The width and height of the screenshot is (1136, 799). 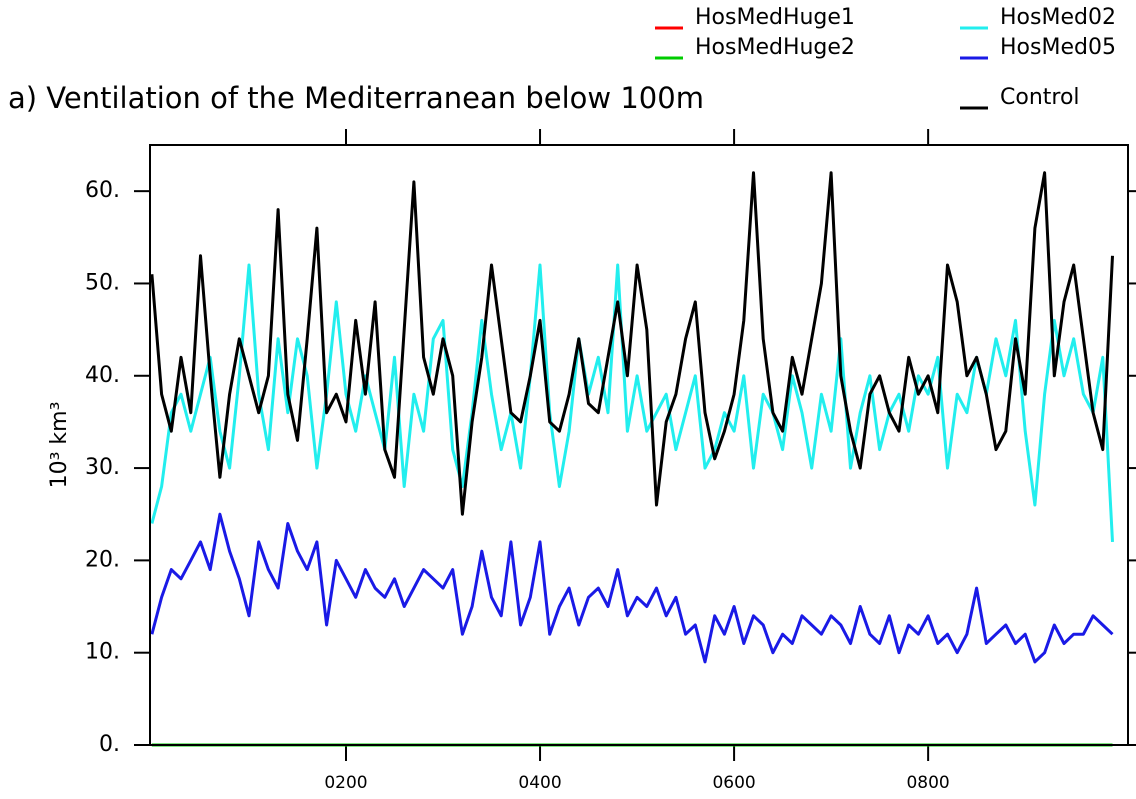 I want to click on y-tick-label: 0., so click(x=109, y=744).